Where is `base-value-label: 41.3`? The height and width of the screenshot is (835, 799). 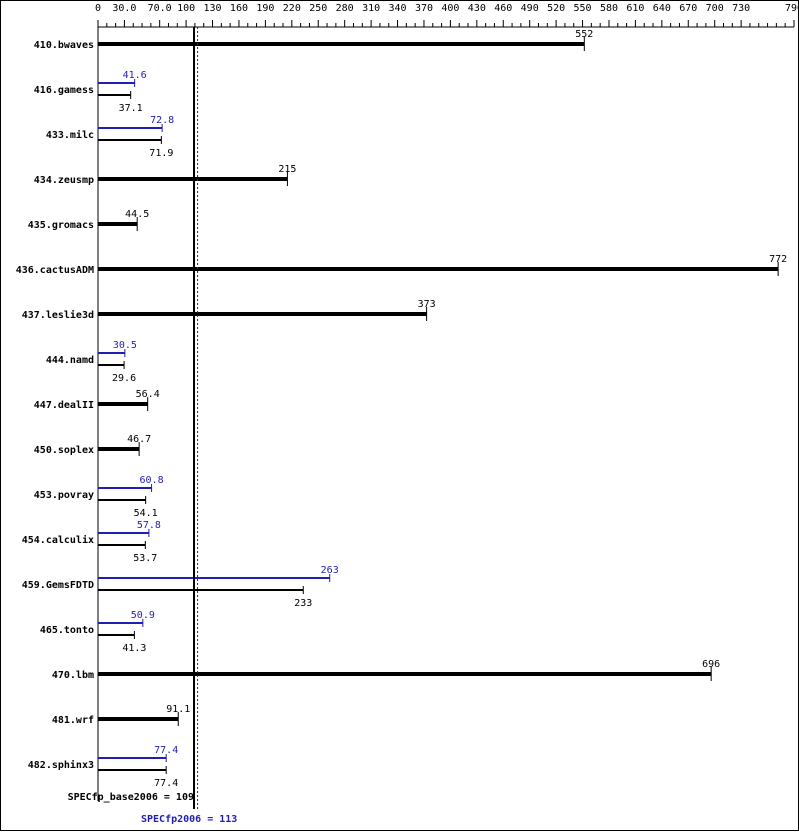 base-value-label: 41.3 is located at coordinates (134, 648).